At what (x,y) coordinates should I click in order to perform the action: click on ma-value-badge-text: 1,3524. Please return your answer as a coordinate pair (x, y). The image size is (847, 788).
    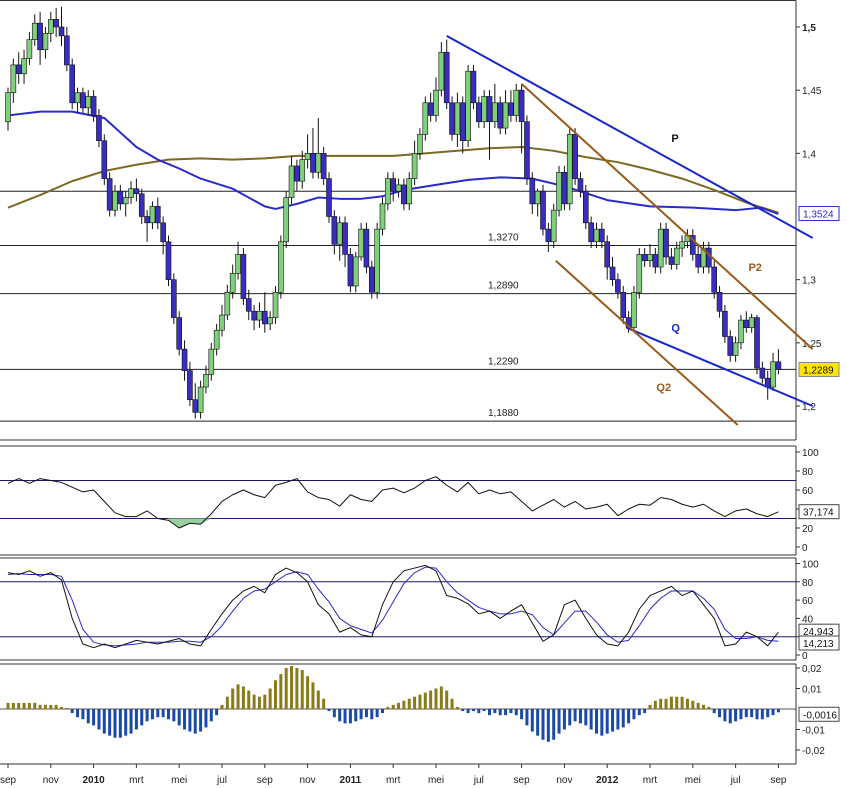
    Looking at the image, I should click on (818, 214).